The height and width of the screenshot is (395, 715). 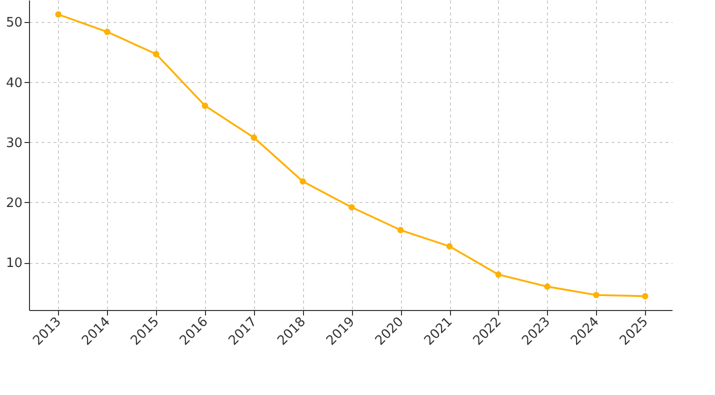 I want to click on y-tick-label: 20, so click(x=14, y=203).